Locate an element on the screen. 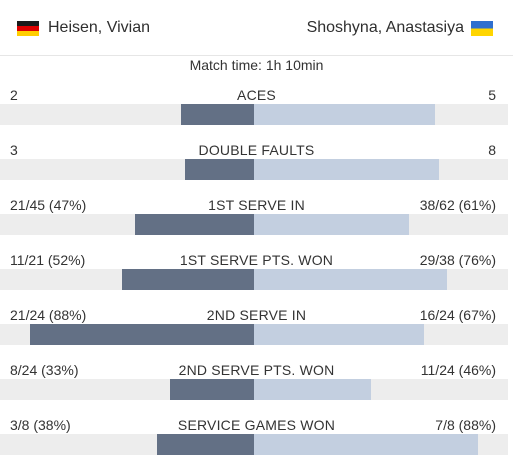  stat-row: 3/8 (38%) SERVICE GAMES WON 7/8 (88%) is located at coordinates (256, 441).